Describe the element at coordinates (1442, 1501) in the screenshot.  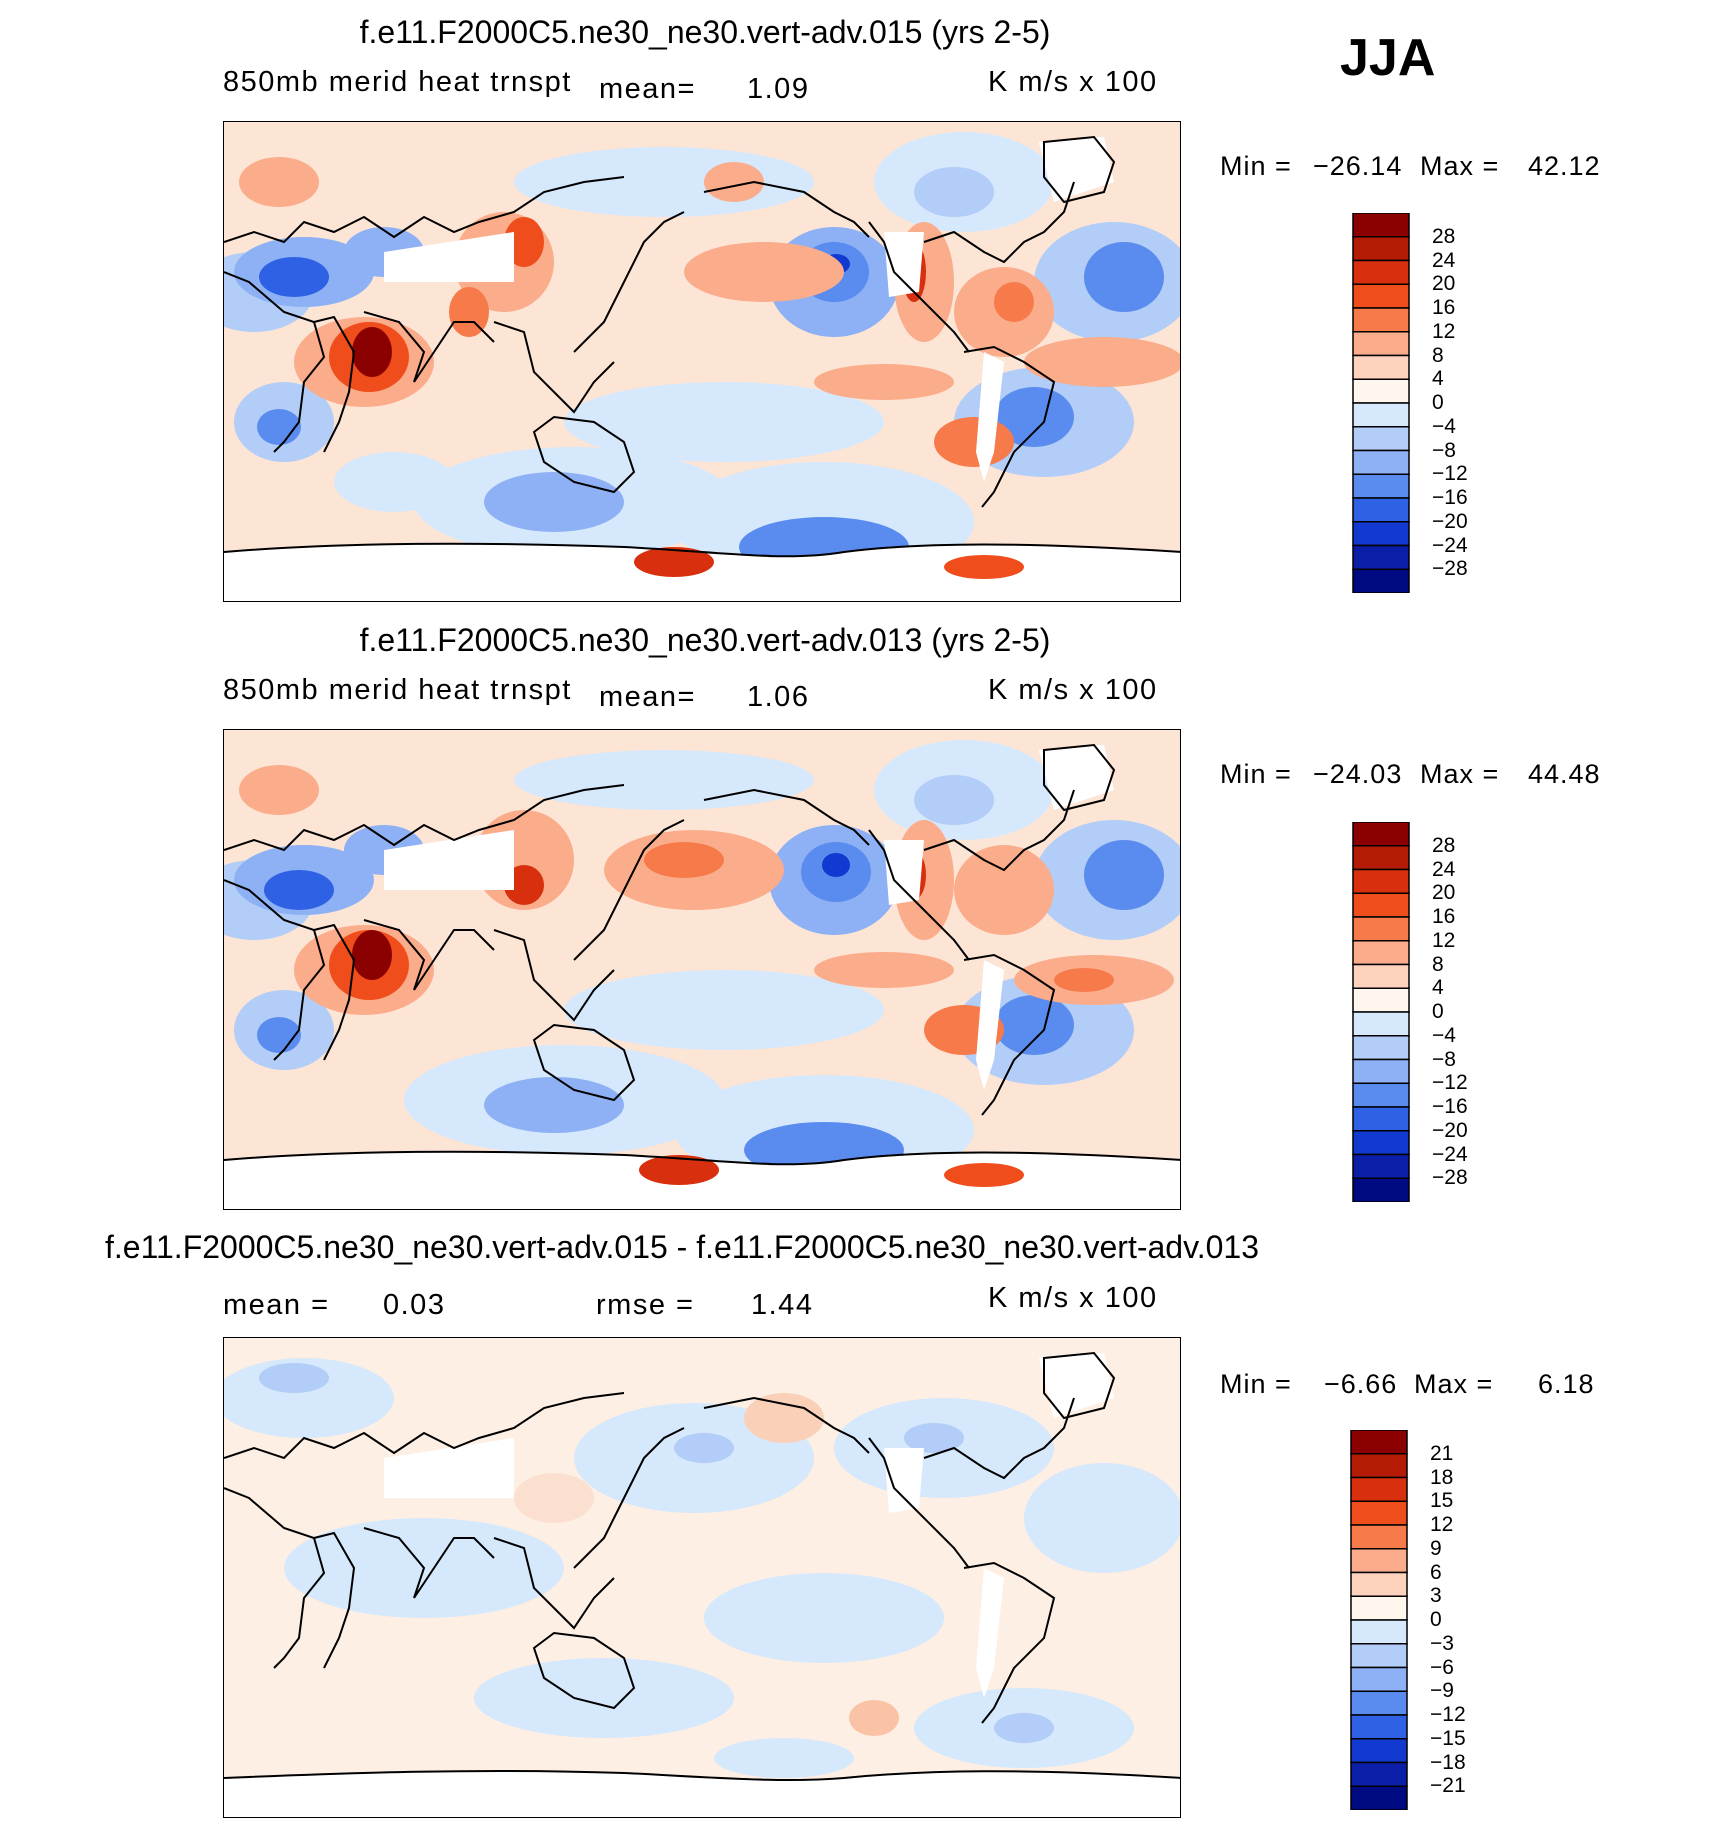
I see `colorbar-tick-label: 15` at that location.